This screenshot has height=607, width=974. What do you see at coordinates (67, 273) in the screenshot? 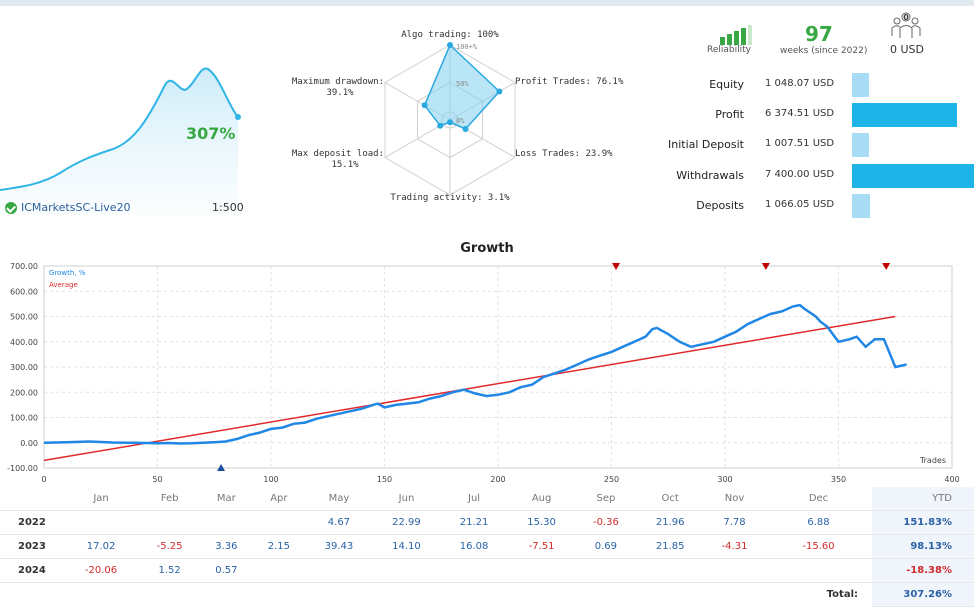
I see `legend-growth: Growth, %` at bounding box center [67, 273].